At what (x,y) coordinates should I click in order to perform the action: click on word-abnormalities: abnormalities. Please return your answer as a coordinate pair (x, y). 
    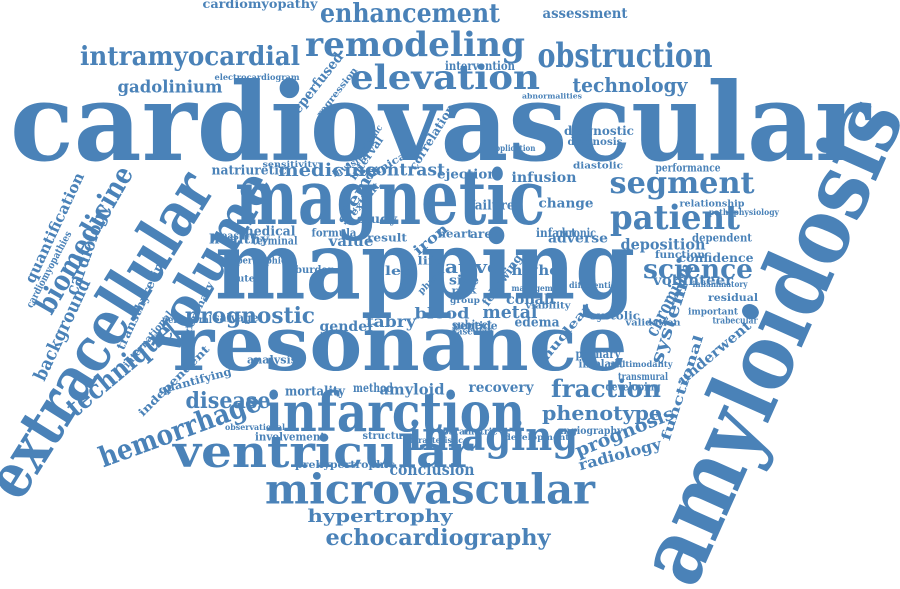
    Looking at the image, I should click on (552, 96).